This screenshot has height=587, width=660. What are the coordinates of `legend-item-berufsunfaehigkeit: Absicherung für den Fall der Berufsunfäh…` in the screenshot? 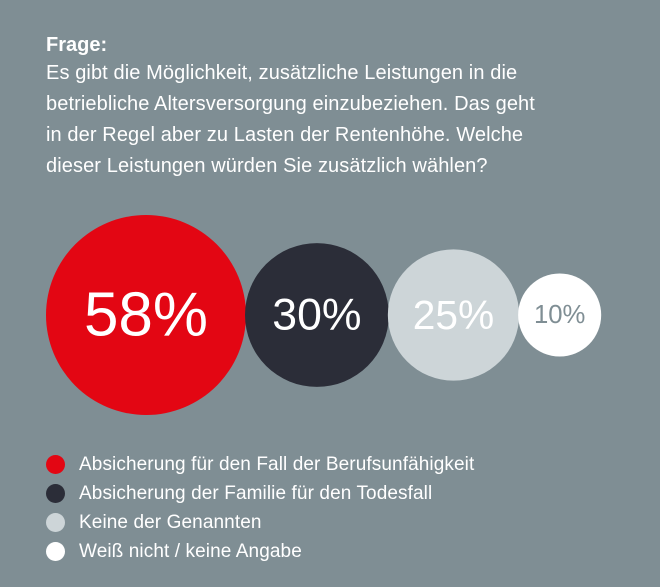 It's located at (346, 464).